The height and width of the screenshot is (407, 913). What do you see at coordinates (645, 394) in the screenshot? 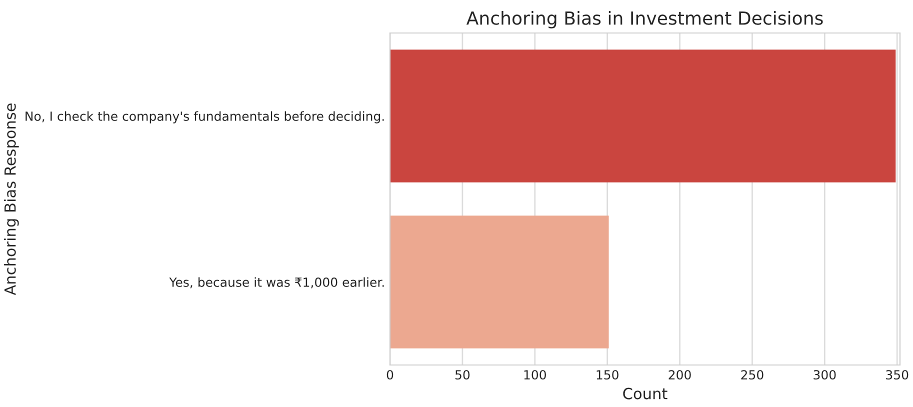
I see `x-axis-title: Count` at bounding box center [645, 394].